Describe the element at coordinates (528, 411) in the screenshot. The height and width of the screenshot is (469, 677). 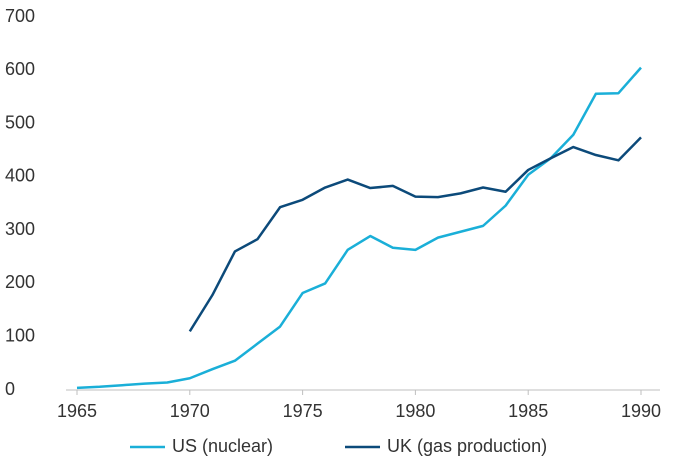
I see `x-tick-label: 1985` at that location.